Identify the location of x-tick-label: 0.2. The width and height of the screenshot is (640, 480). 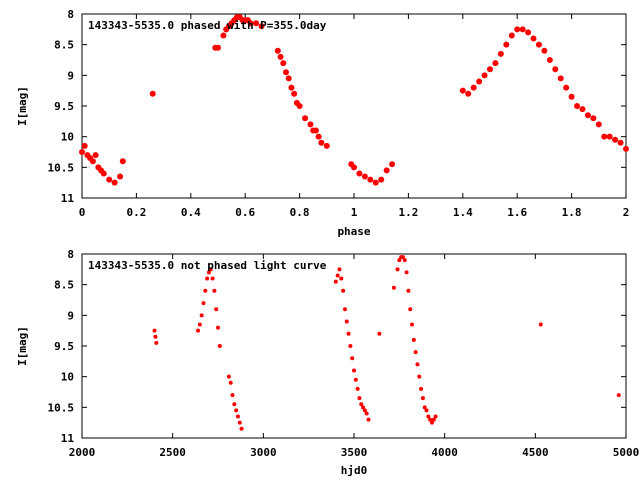
(136, 212).